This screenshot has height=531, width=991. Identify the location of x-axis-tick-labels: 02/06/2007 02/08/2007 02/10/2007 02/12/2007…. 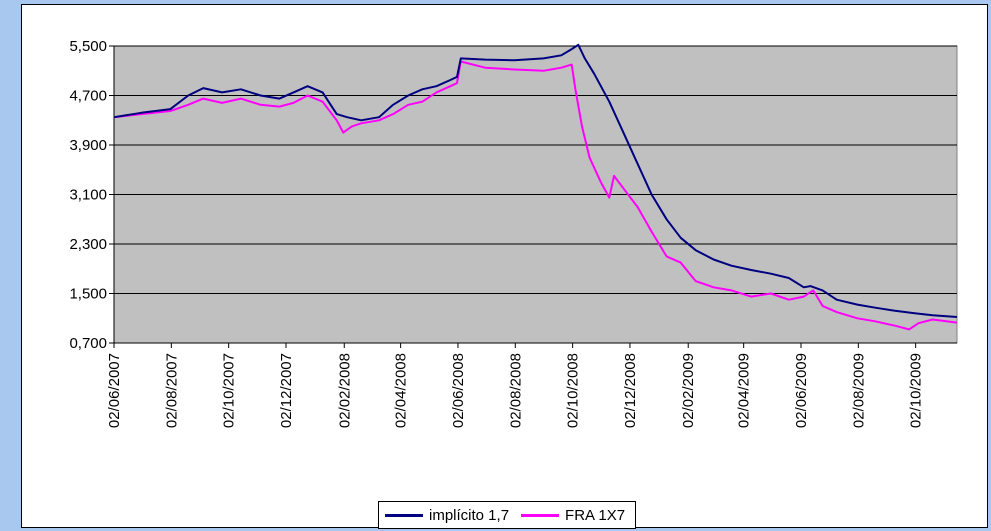
(515, 390).